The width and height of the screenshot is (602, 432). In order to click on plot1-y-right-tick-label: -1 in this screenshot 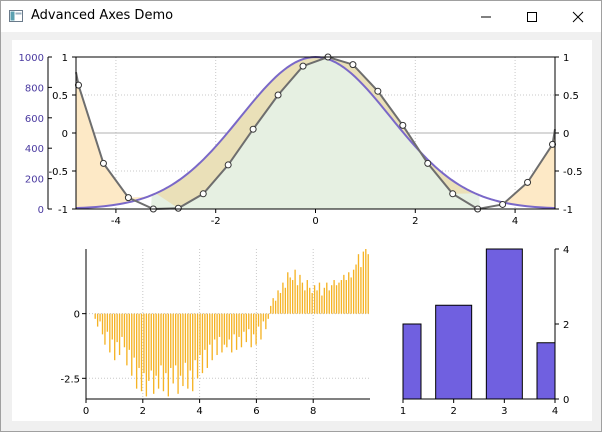, I will do `click(568, 210)`.